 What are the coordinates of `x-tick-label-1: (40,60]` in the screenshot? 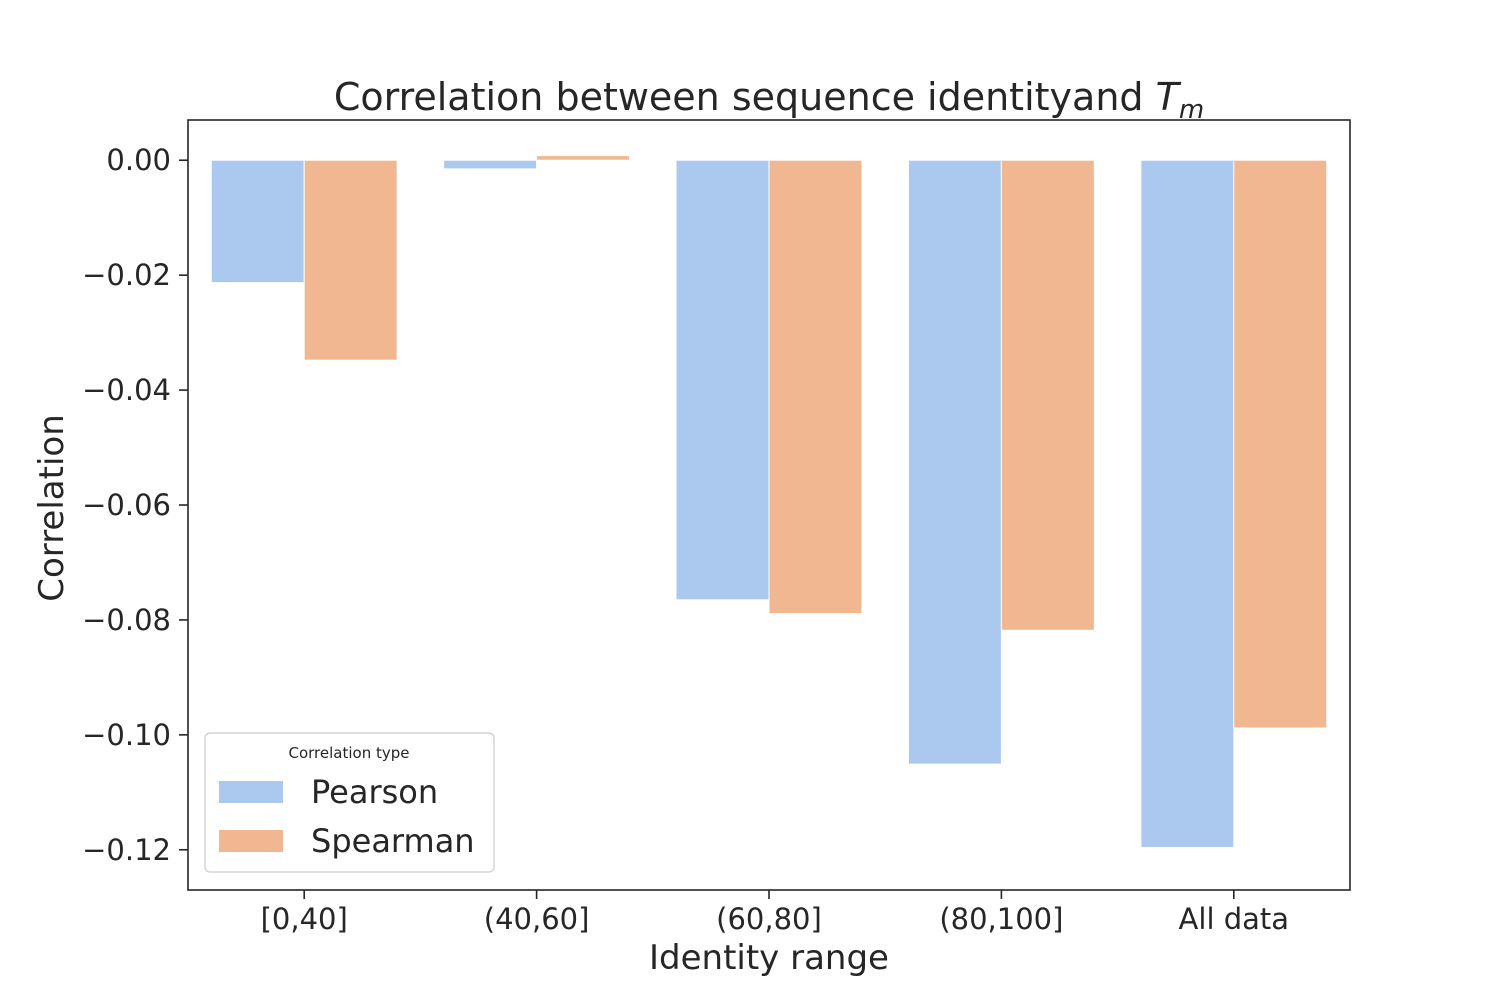 It's located at (537, 919).